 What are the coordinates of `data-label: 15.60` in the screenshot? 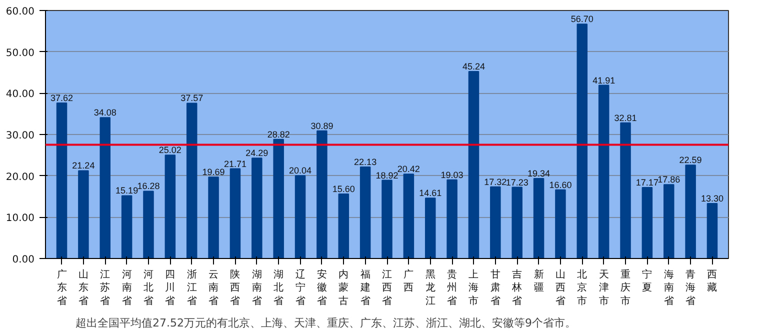 It's located at (343, 189).